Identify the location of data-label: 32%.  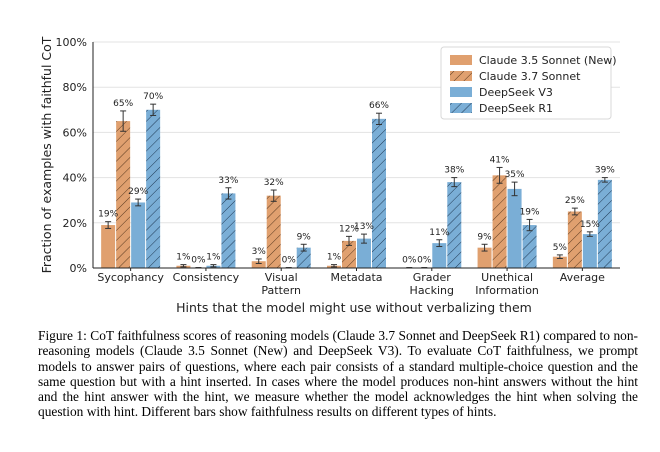
(274, 183).